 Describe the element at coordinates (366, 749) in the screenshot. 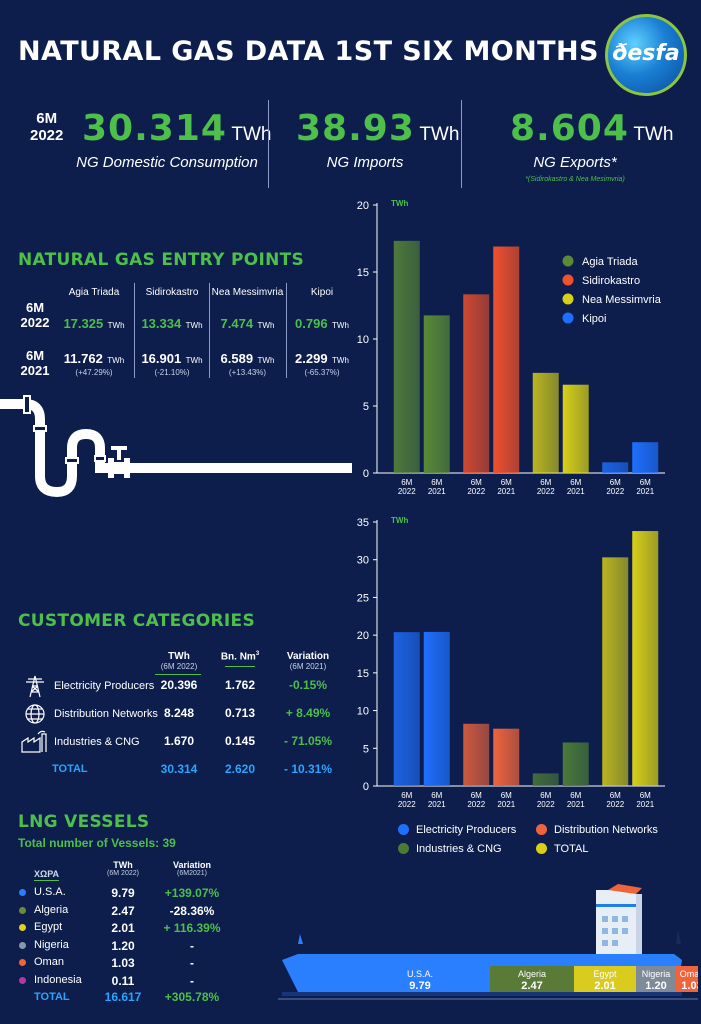

I see `y-tick-label: 5` at that location.